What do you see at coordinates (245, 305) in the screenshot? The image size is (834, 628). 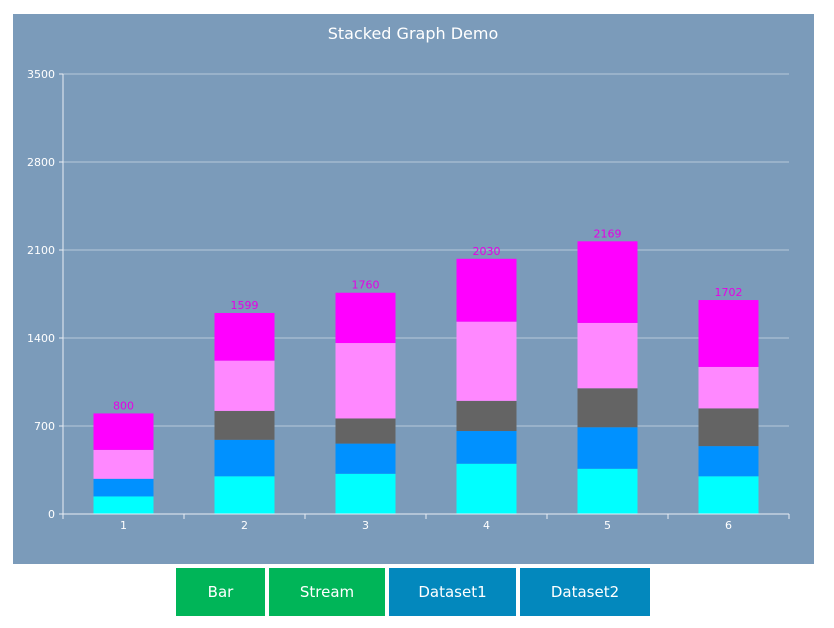 I see `bar-total-label: 1599` at bounding box center [245, 305].